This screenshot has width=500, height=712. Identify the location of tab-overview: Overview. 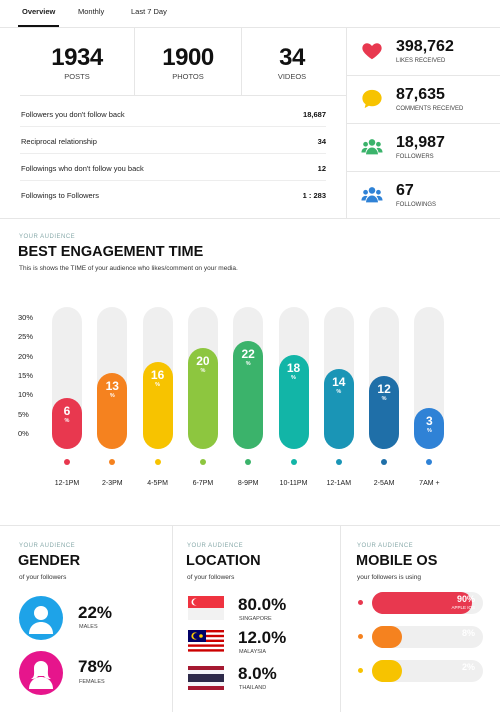
(38, 17).